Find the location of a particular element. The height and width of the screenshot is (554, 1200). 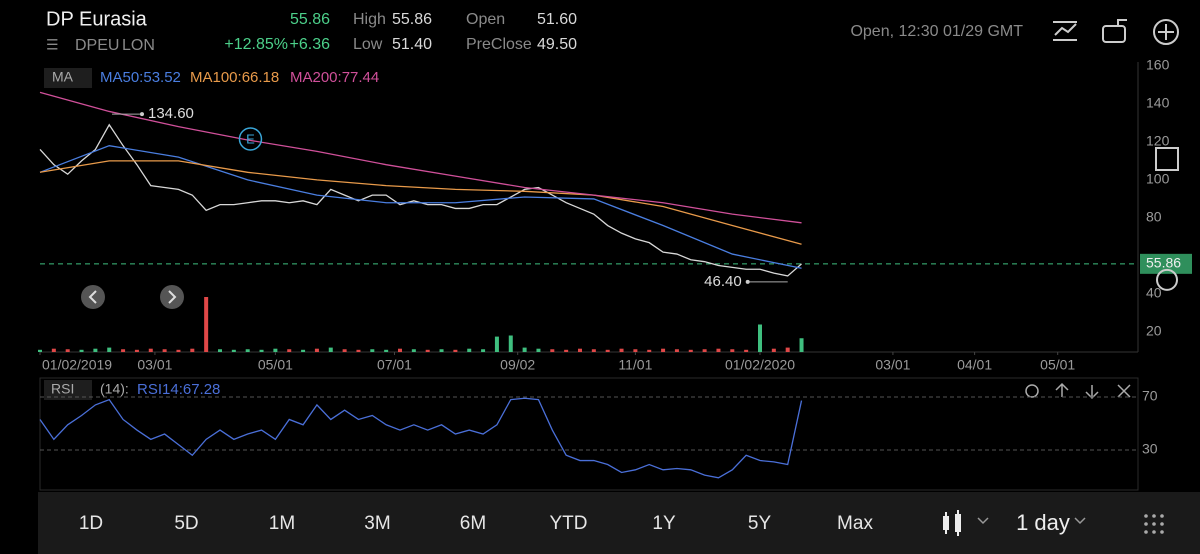

ma-selector is located at coordinates (68, 78).